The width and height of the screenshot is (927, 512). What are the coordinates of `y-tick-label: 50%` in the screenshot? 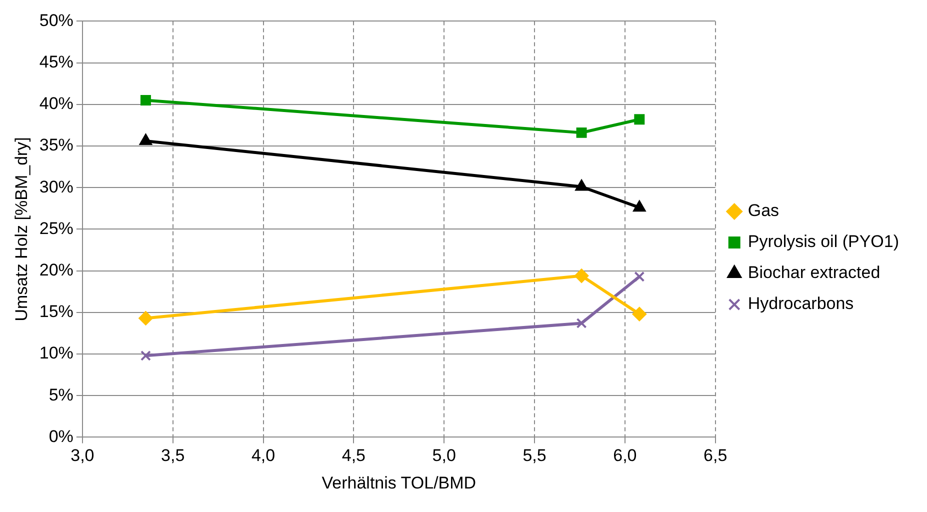 It's located at (56, 20).